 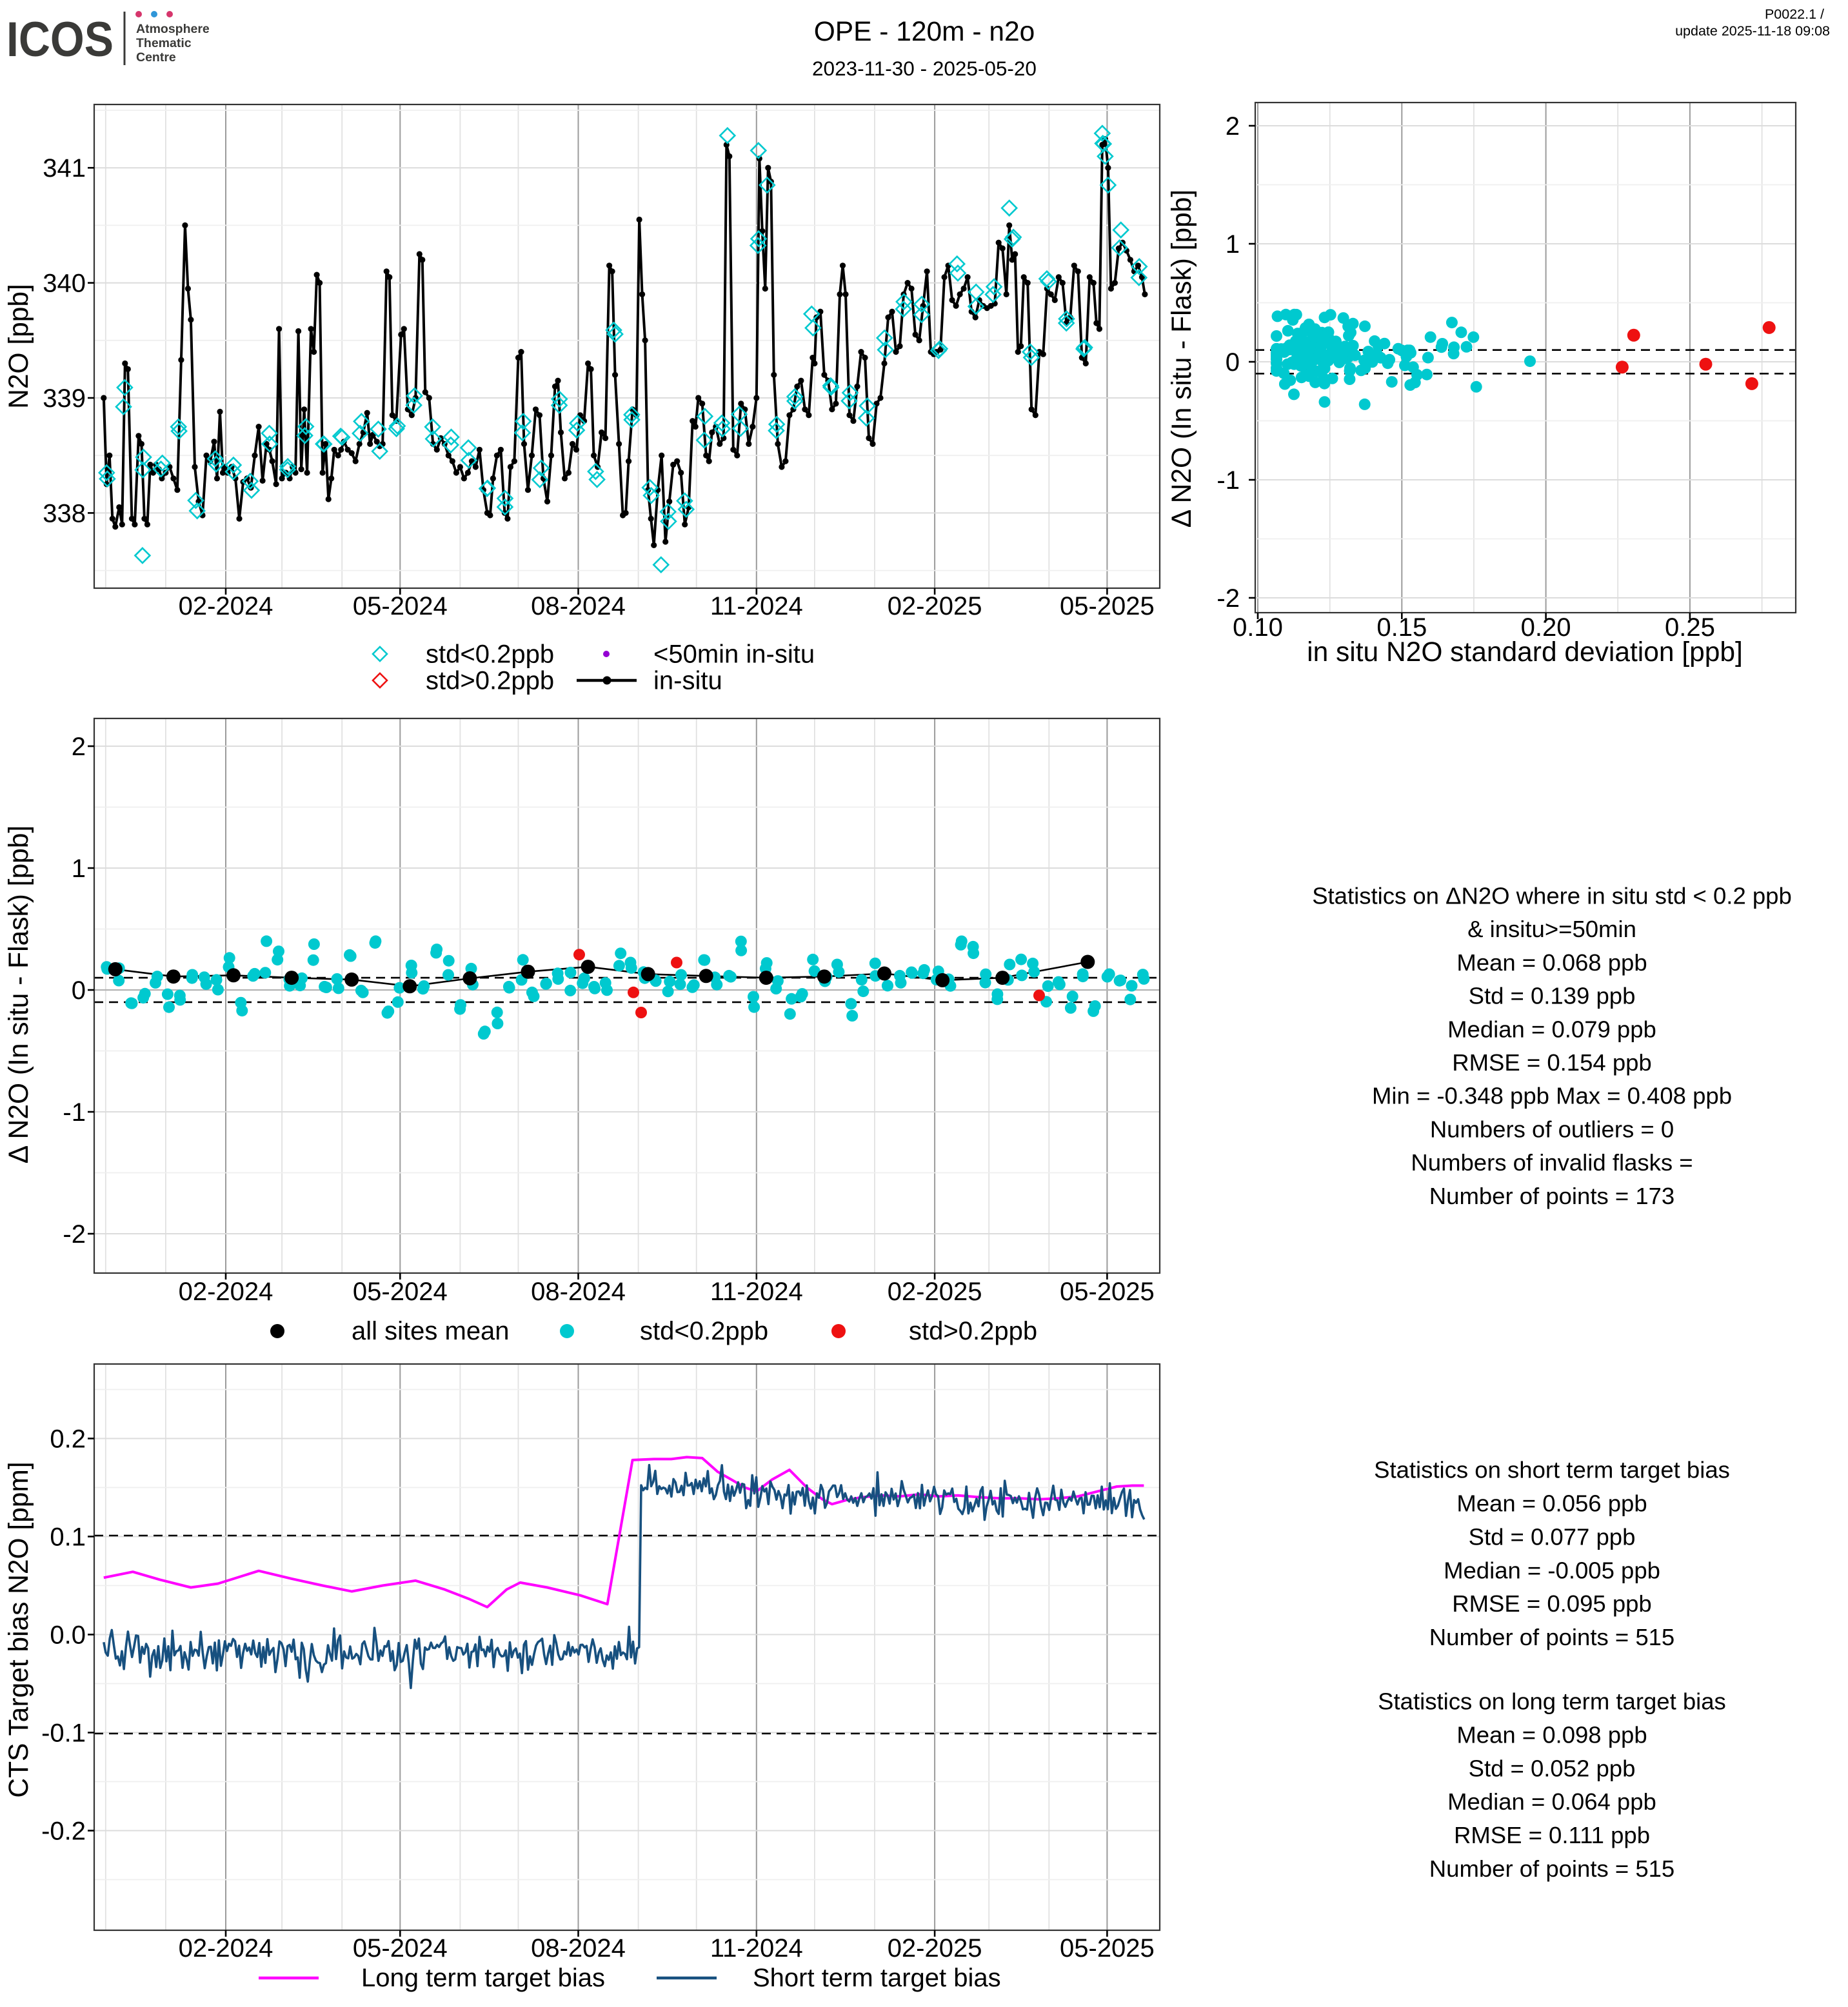 I want to click on svg-text: Mean = 0.098 ppb, so click(x=1551, y=1734).